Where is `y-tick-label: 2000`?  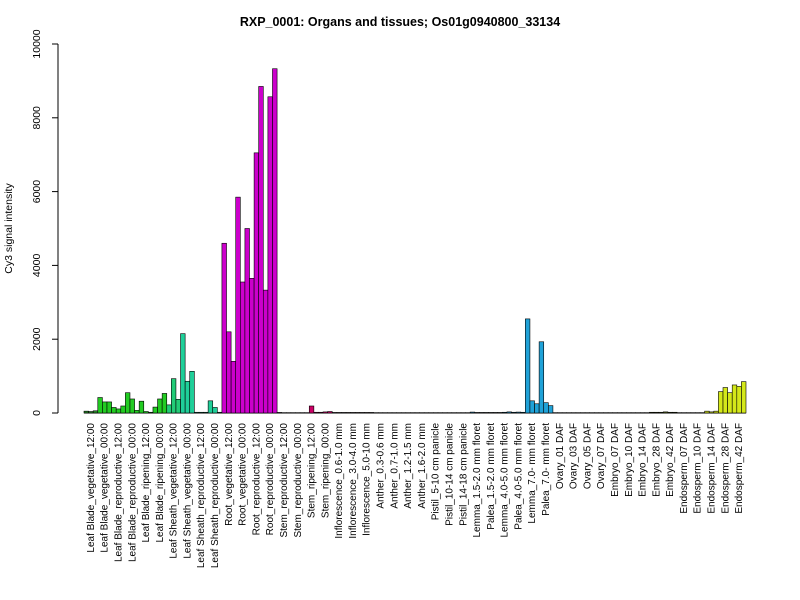 y-tick-label: 2000 is located at coordinates (37, 339).